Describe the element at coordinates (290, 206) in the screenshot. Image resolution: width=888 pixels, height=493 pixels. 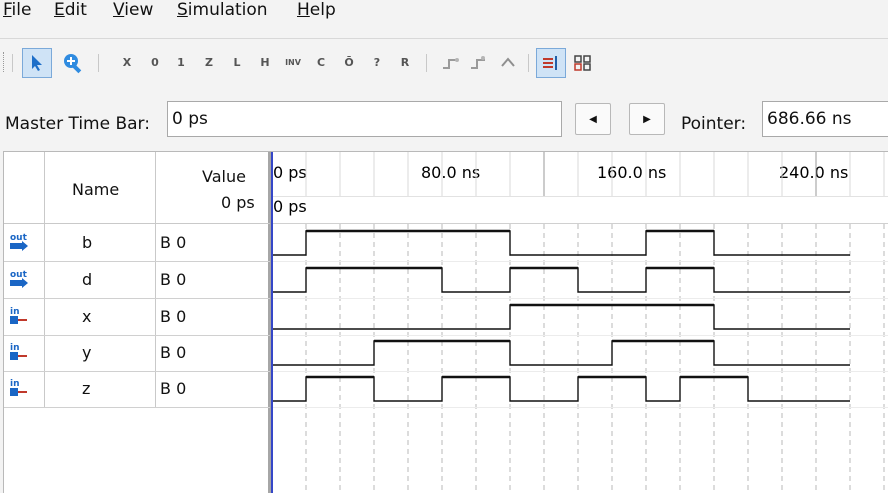
I see `cursor-time-label: 0 ps` at that location.